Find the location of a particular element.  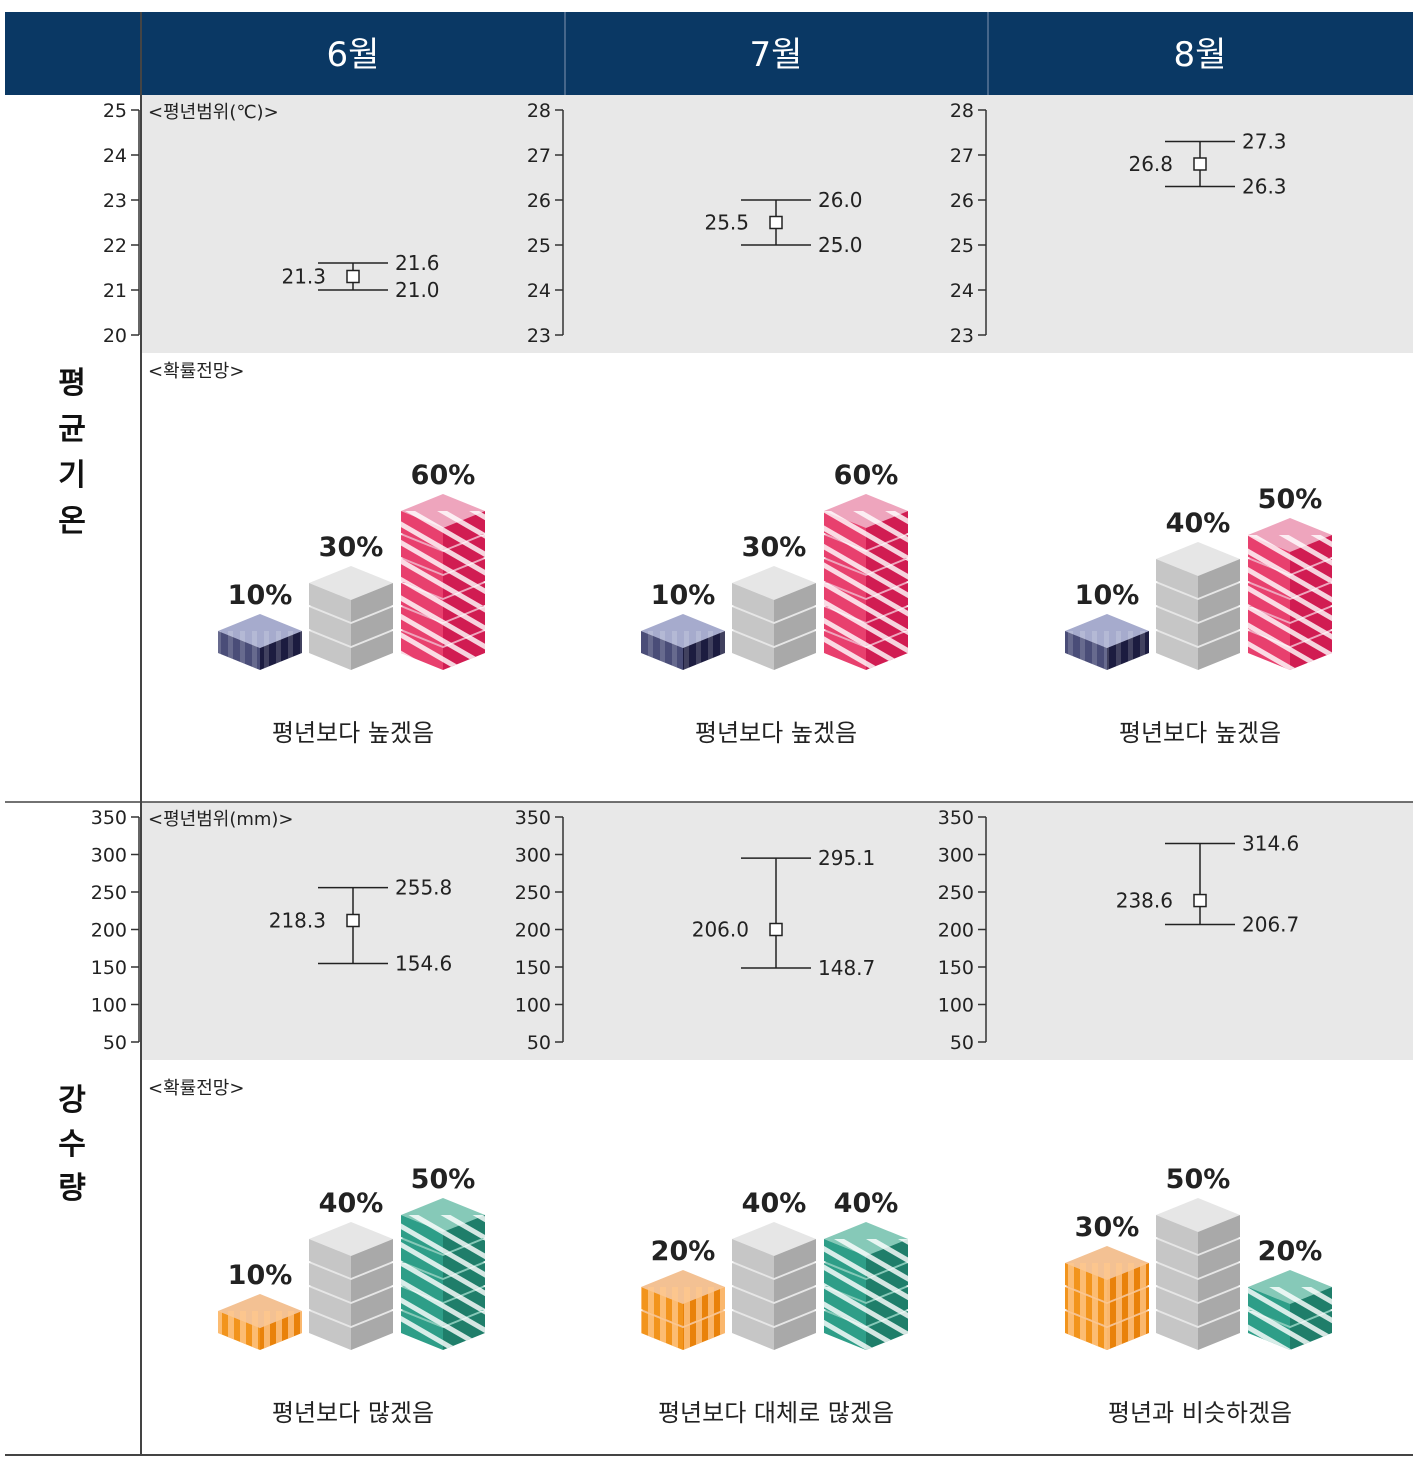

prob-summary-text: 평년보다 대체로 많겠음 is located at coordinates (776, 1413).